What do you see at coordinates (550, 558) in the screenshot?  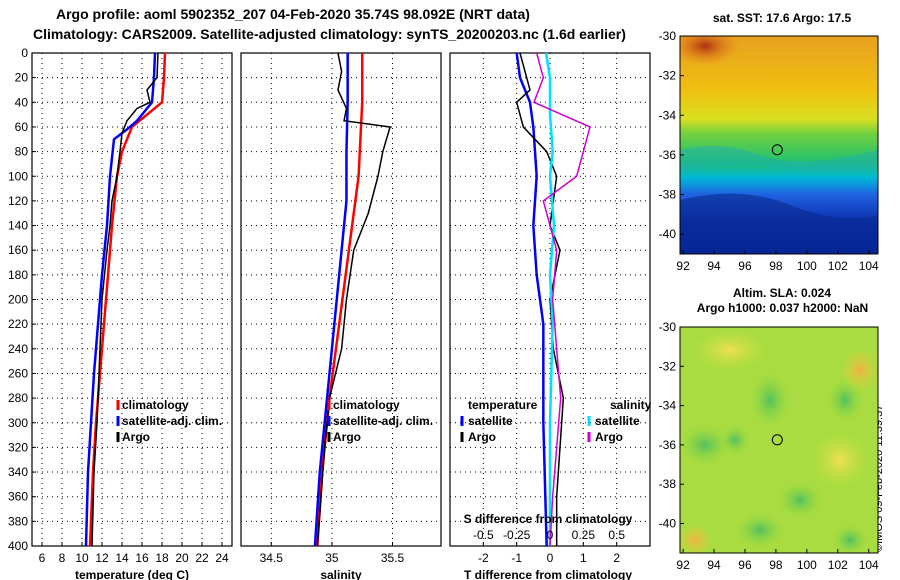 I see `x-tick-label: 0` at bounding box center [550, 558].